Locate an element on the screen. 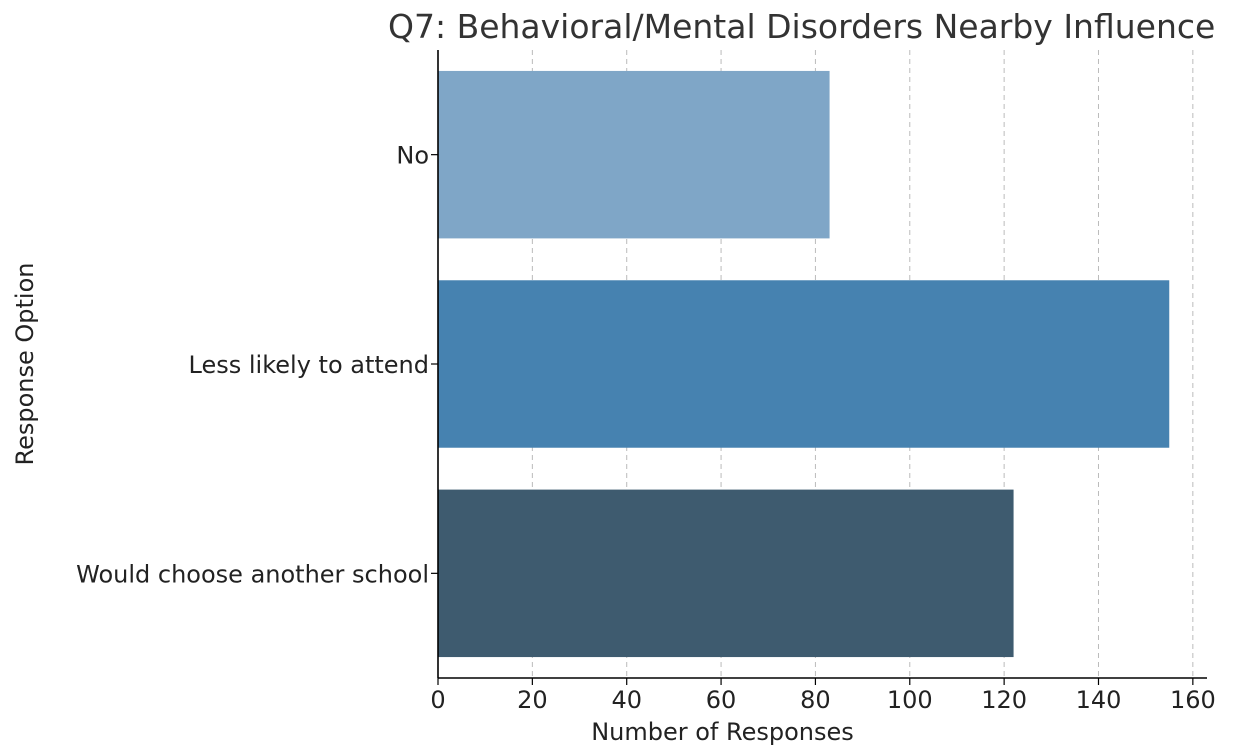 The image size is (1256, 750). x-tick-label: 160 is located at coordinates (1193, 700).